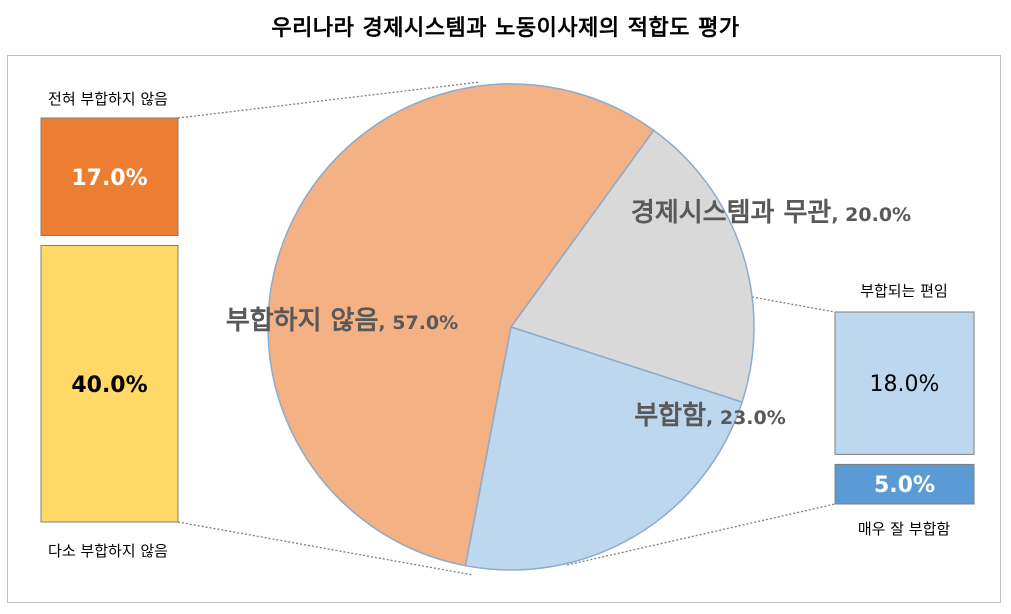 Image resolution: width=1011 pixels, height=614 pixels. Describe the element at coordinates (701, 534) in the screenshot. I see `connector-line-right-bottom` at that location.